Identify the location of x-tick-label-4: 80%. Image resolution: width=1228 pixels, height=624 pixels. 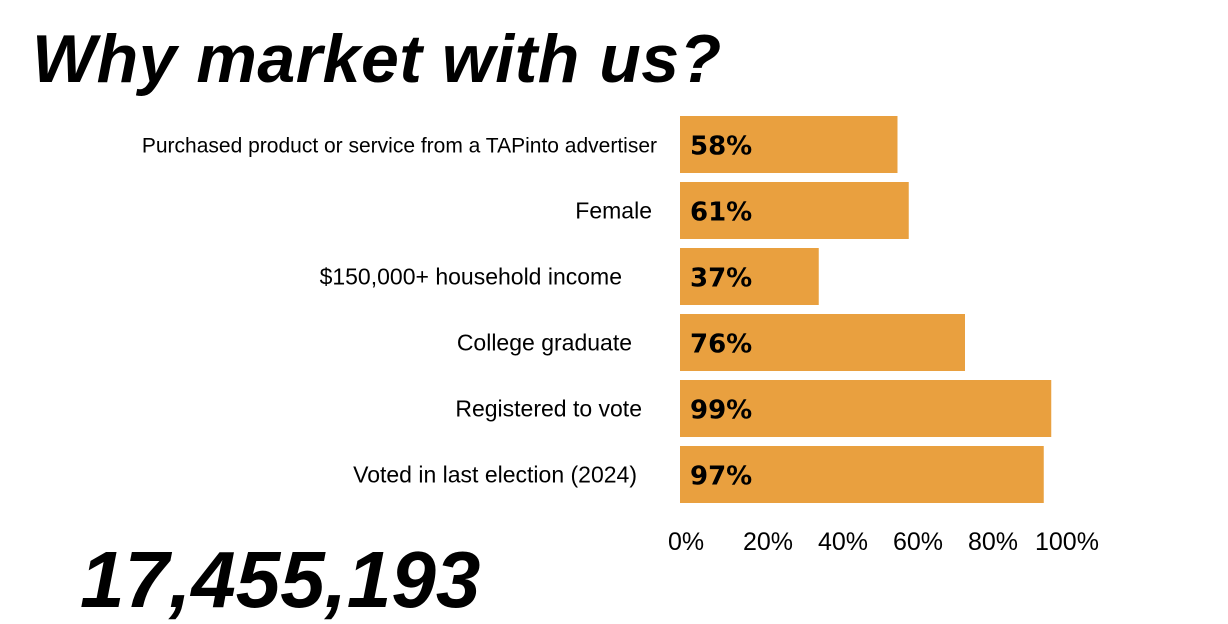
(993, 542).